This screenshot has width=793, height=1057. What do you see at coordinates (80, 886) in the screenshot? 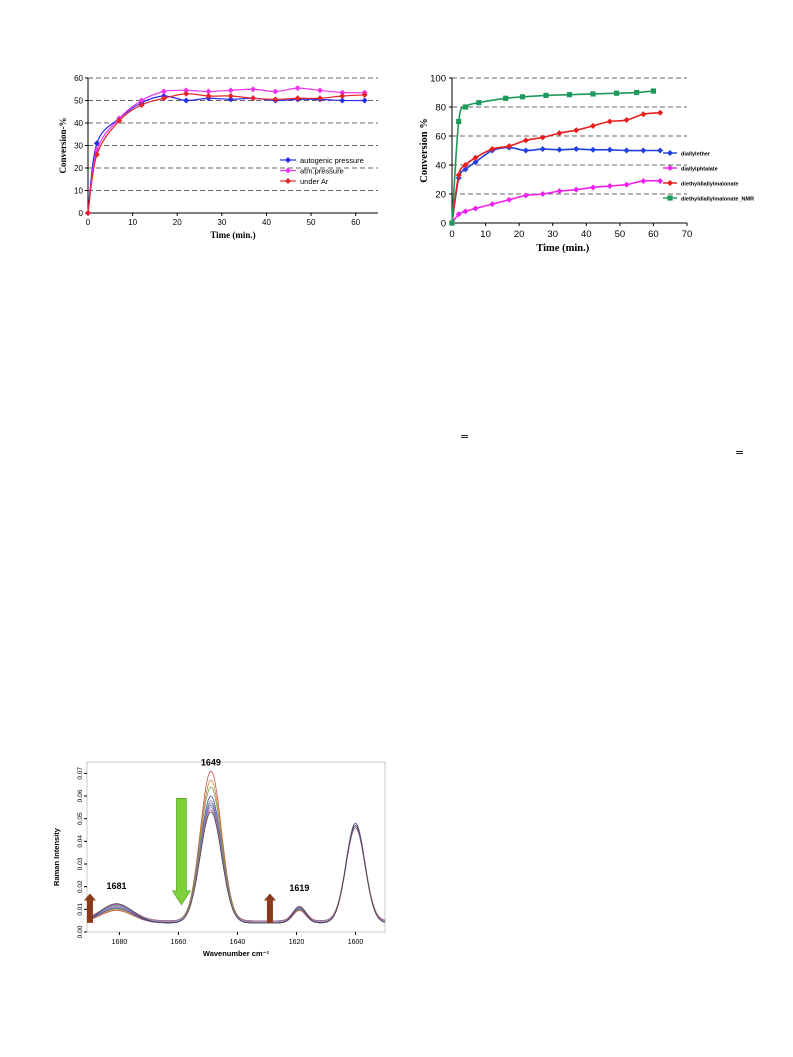
I see `y-tick-label: 0.02` at bounding box center [80, 886].